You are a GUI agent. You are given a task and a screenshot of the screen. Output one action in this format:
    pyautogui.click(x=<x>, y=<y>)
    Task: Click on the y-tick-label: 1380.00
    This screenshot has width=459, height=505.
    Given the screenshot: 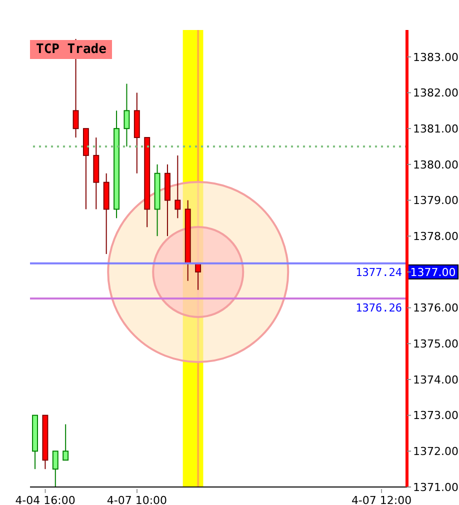 What is the action you would take?
    pyautogui.click(x=435, y=165)
    